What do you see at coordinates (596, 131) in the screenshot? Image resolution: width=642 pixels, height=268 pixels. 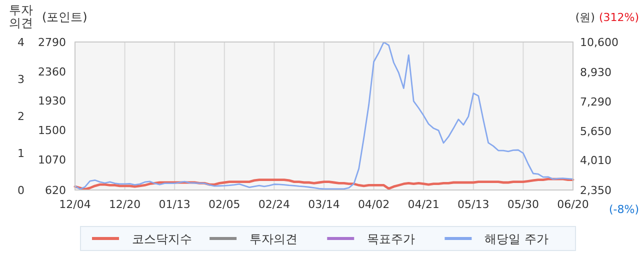 I see `y2-tick-label: 5,650` at bounding box center [596, 131].